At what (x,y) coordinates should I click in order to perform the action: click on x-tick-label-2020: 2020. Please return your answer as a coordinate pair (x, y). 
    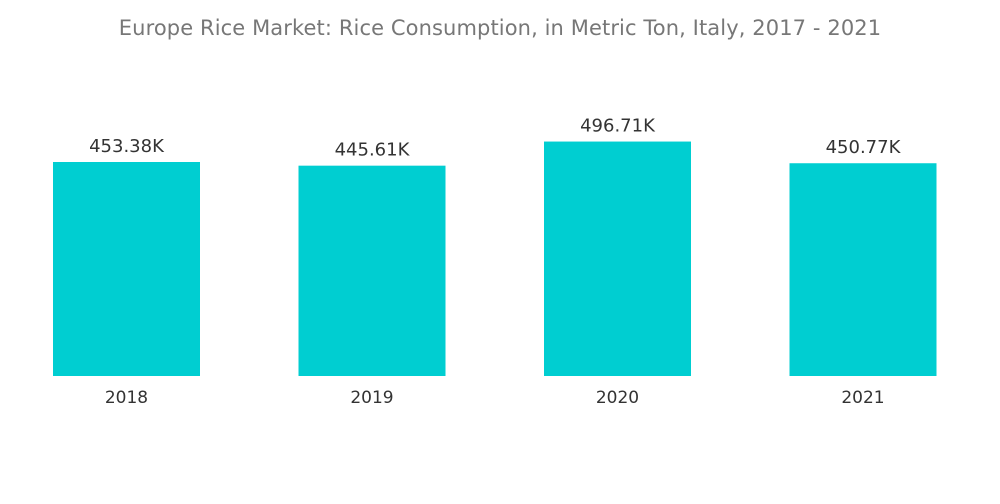
    Looking at the image, I should click on (617, 398).